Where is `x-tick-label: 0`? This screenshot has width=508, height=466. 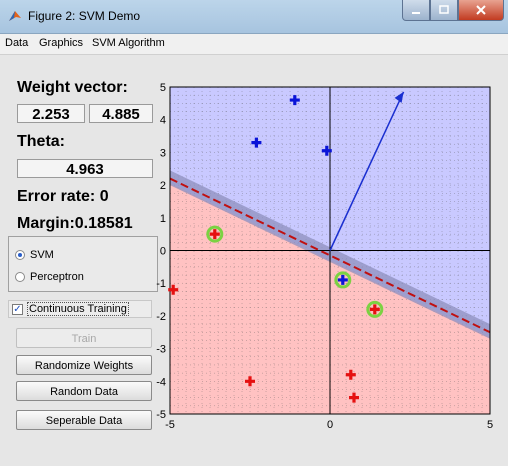 x-tick-label: 0 is located at coordinates (330, 425).